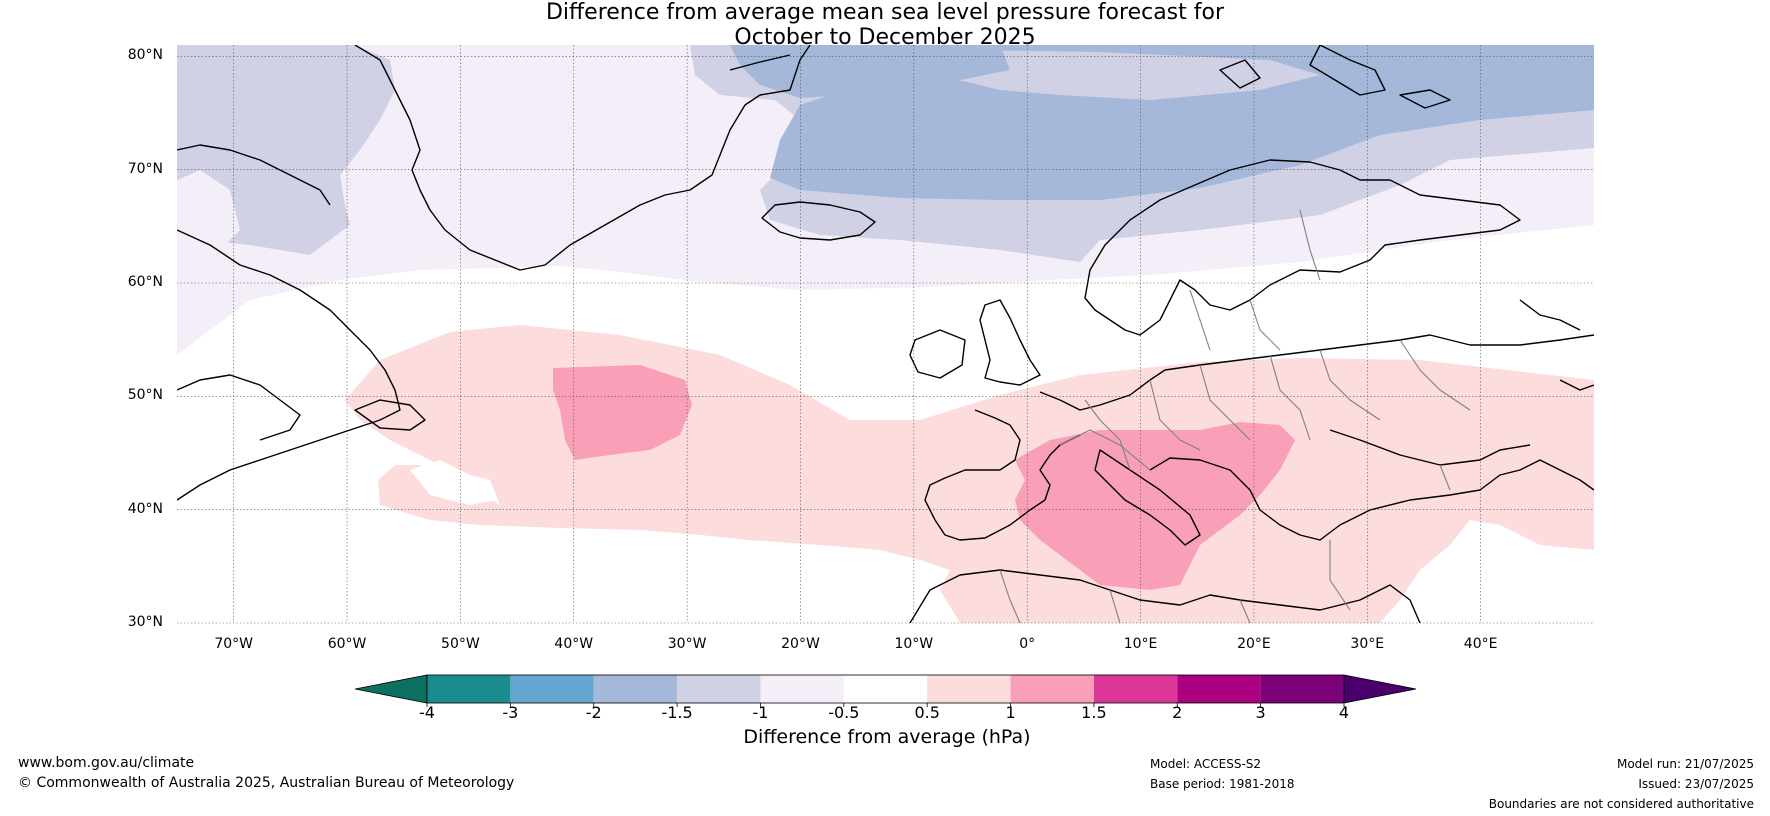  Describe the element at coordinates (844, 712) in the screenshot. I see `colorbar-tick-label: -0.5` at that location.